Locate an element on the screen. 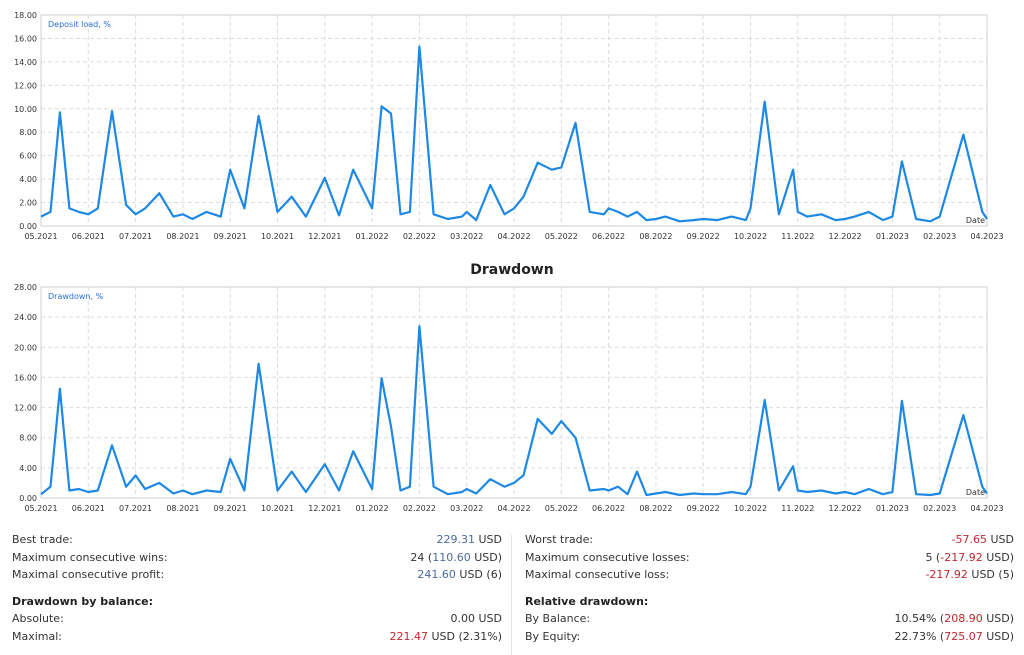 The height and width of the screenshot is (655, 1024). max-consecutive-loss-amount: -217.92 is located at coordinates (946, 574).